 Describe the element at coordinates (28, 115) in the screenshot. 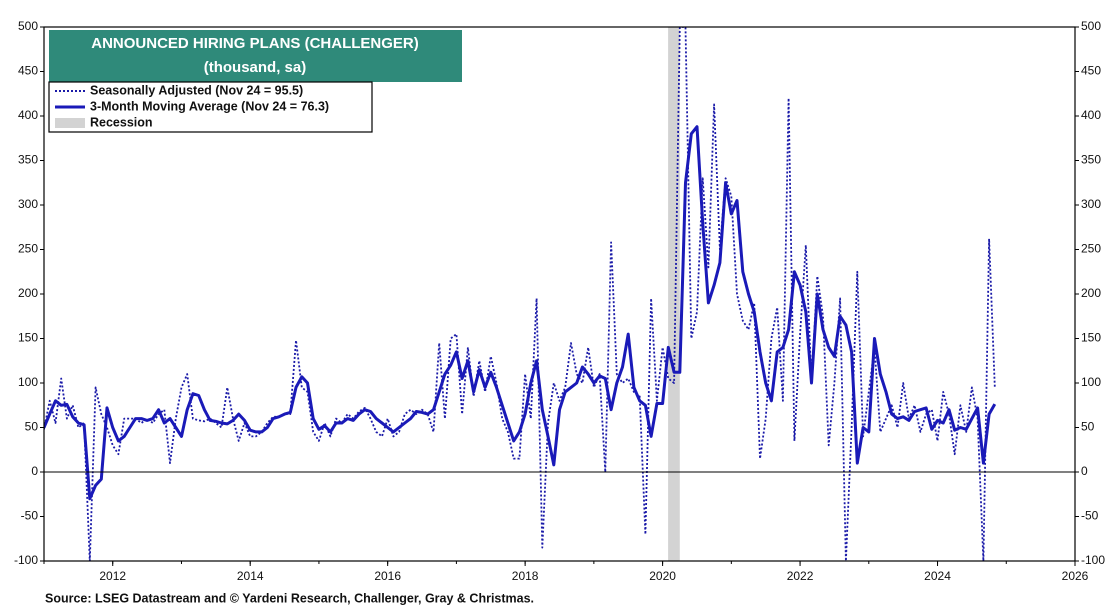

I see `y-tick-label: 400` at that location.